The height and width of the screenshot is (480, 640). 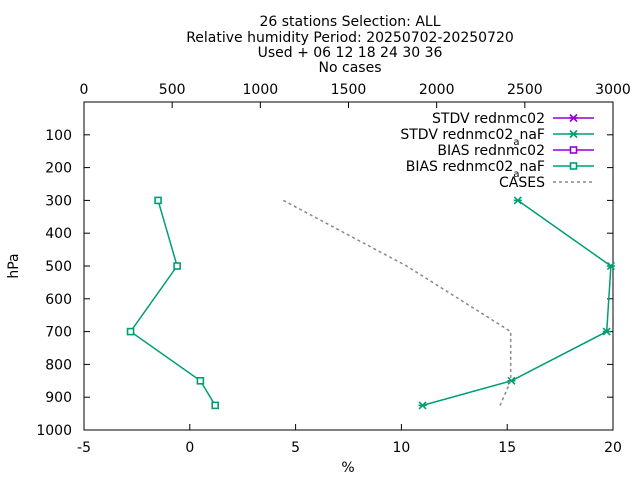 I want to click on x-tick-label: 5, so click(x=295, y=448).